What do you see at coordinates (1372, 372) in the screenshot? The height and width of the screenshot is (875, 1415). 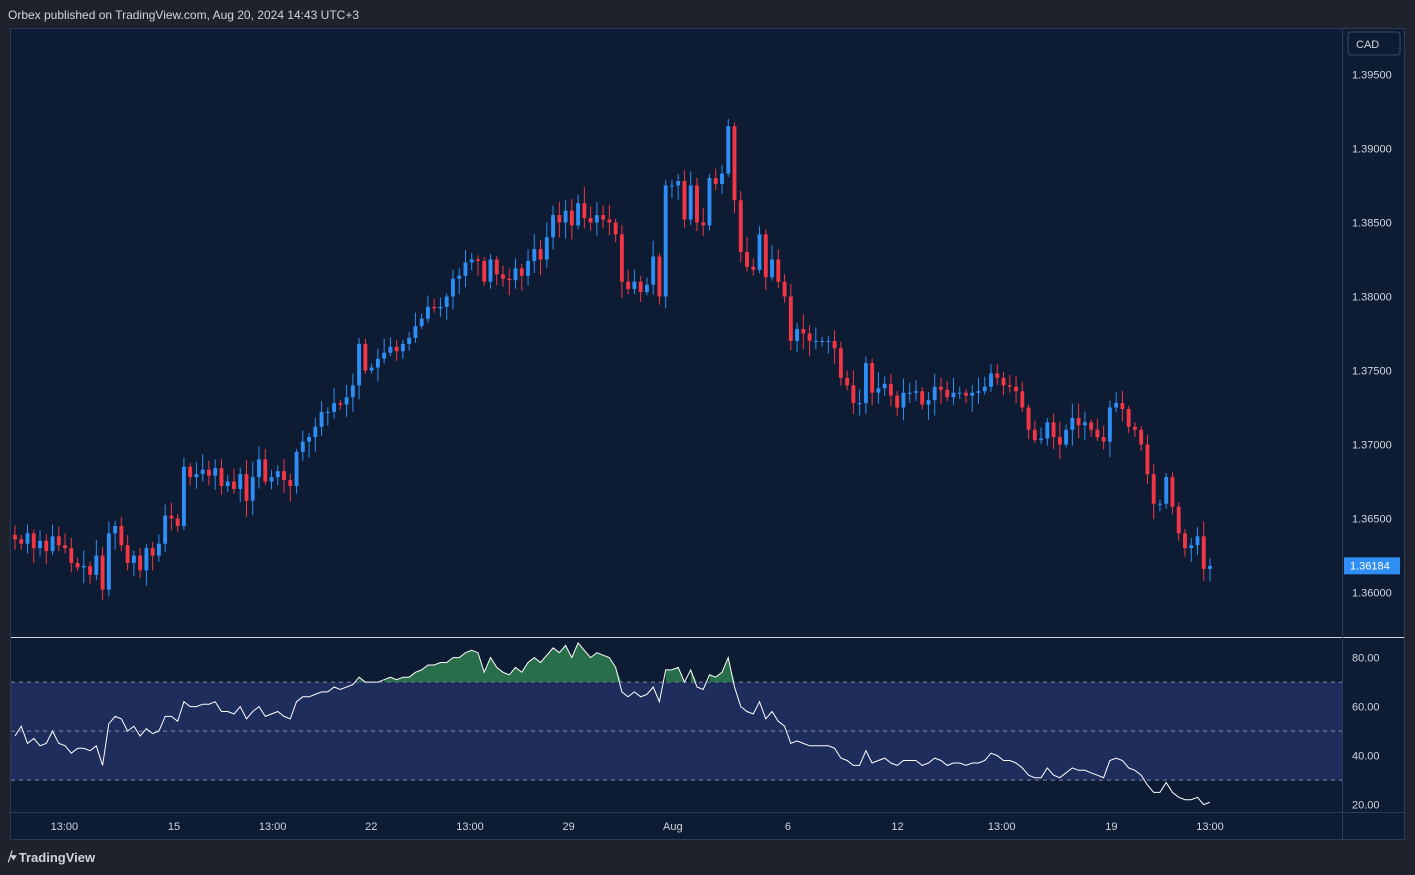 I see `price-tick-label: 1.37500` at bounding box center [1372, 372].